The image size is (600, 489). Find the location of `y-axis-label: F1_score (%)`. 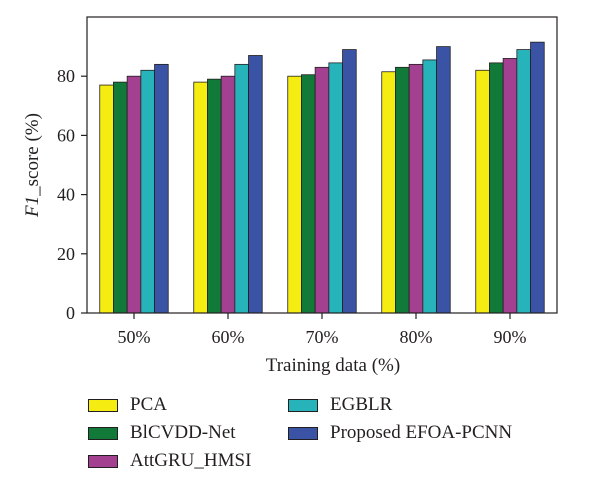

y-axis-label: F1_score (%) is located at coordinates (32, 165).